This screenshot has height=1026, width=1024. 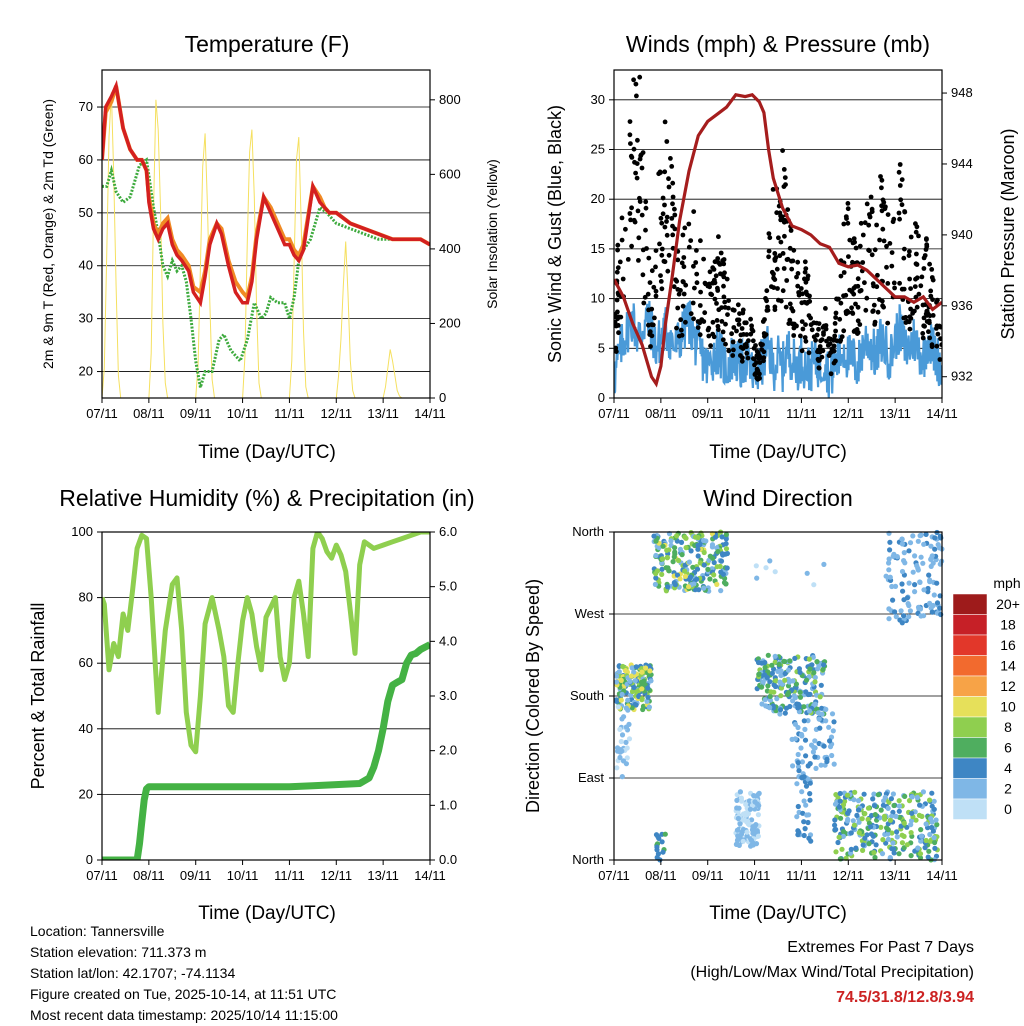 What do you see at coordinates (1006, 583) in the screenshot?
I see `colorbar-title: mph` at bounding box center [1006, 583].